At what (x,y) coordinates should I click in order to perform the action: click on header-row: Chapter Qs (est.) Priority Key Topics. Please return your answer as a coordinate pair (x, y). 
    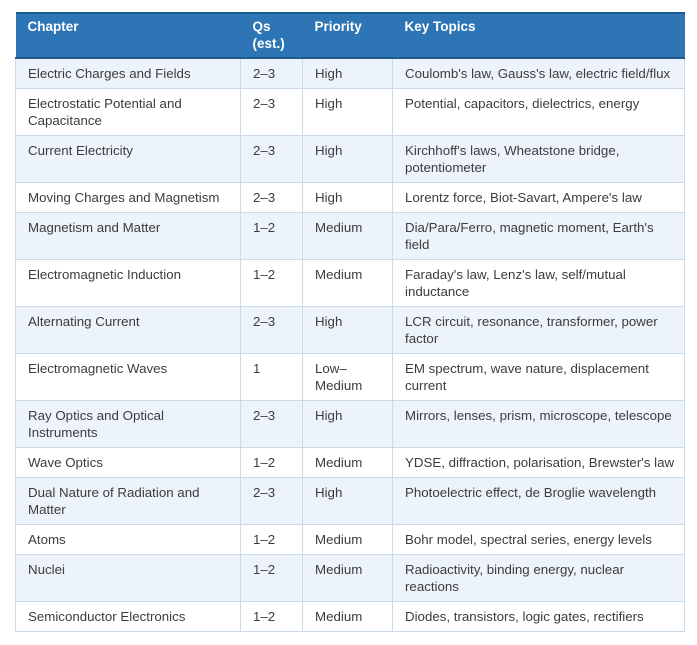
    Looking at the image, I should click on (350, 35).